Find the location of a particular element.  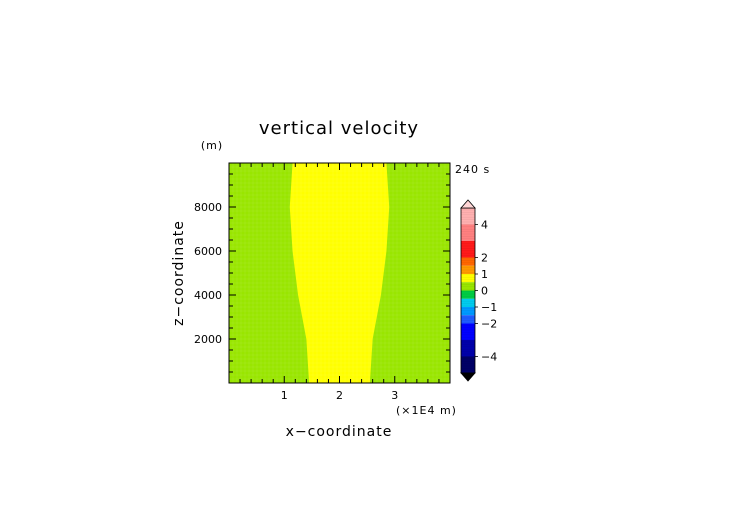

y-axis: 2000 4000 6000 8000 is located at coordinates (322, 273).